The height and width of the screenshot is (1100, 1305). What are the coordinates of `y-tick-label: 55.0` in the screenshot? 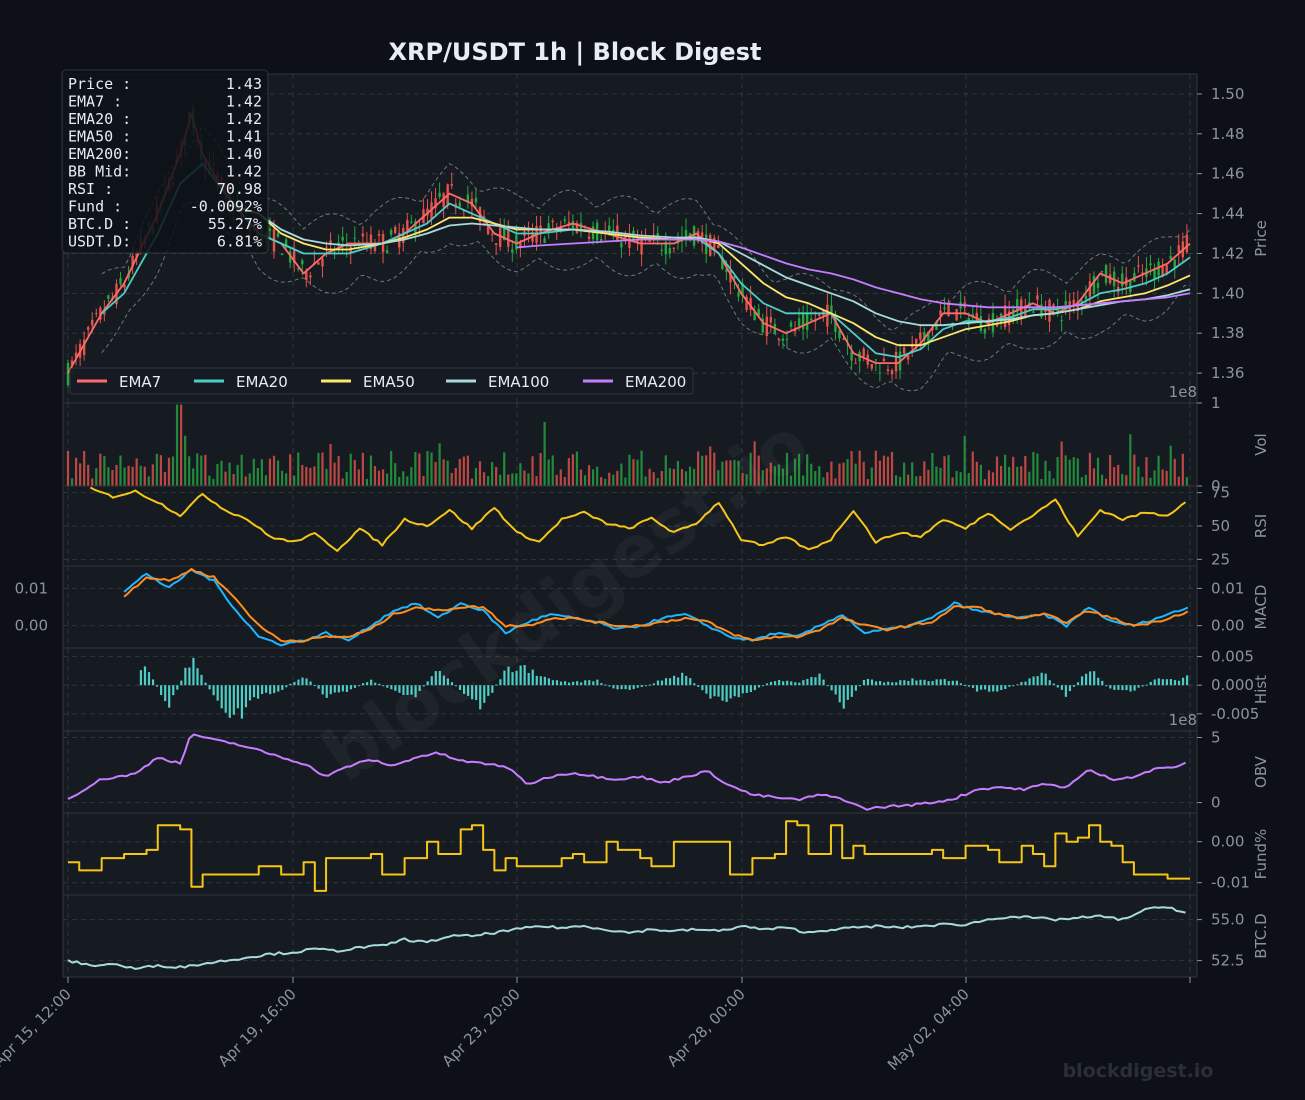 It's located at (1227, 920).